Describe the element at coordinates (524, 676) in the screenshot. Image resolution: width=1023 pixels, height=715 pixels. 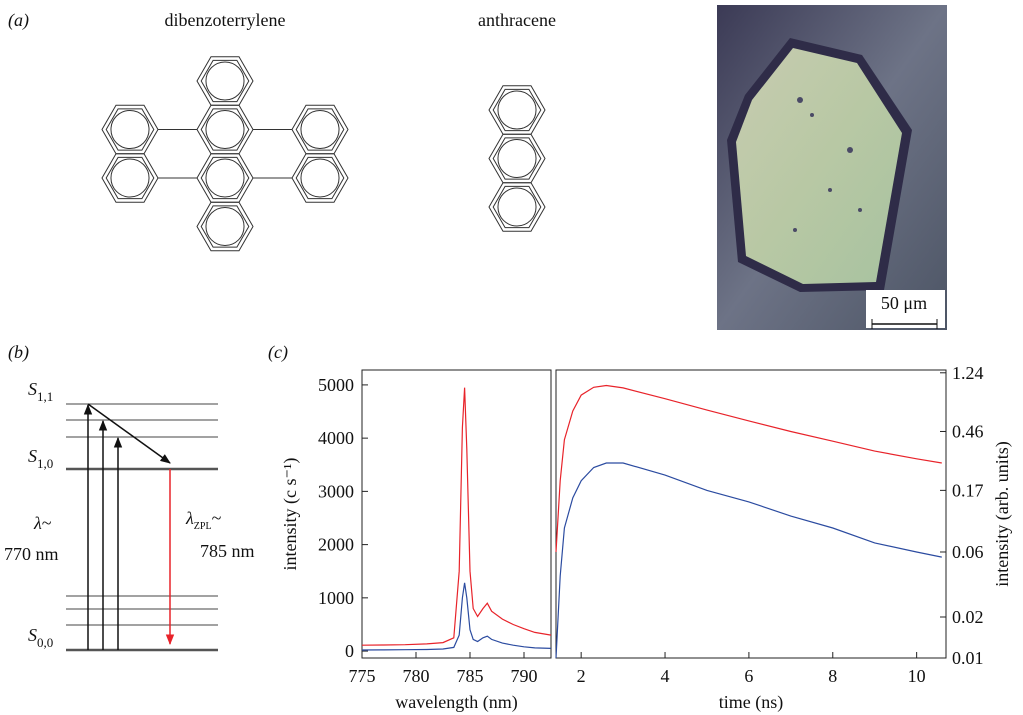
I see `x-tick-label: 790` at that location.